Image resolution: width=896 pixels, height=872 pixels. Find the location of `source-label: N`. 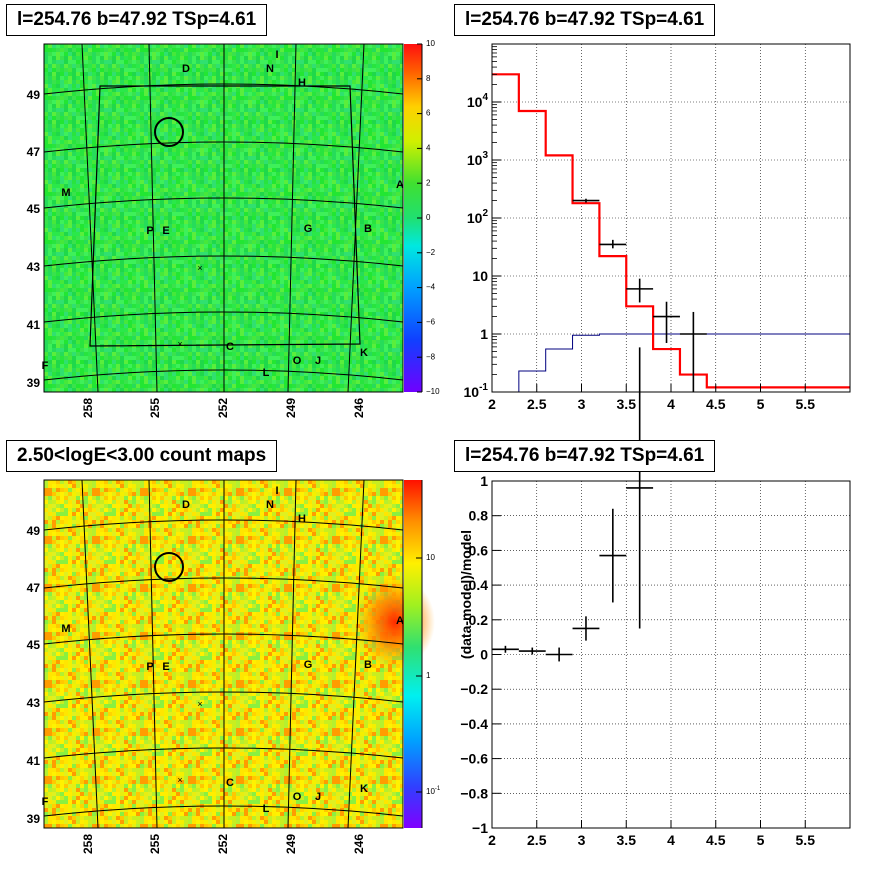

source-label: N is located at coordinates (270, 505).